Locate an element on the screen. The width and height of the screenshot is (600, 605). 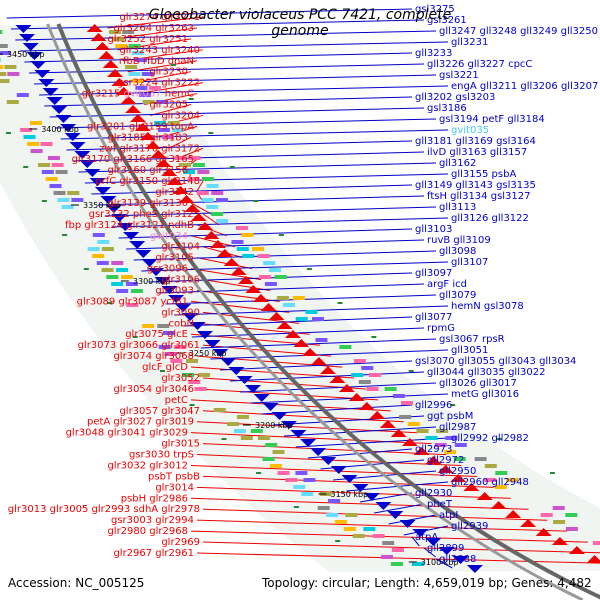
reverse-gene-label: pheT is located at coordinates (440, 504).